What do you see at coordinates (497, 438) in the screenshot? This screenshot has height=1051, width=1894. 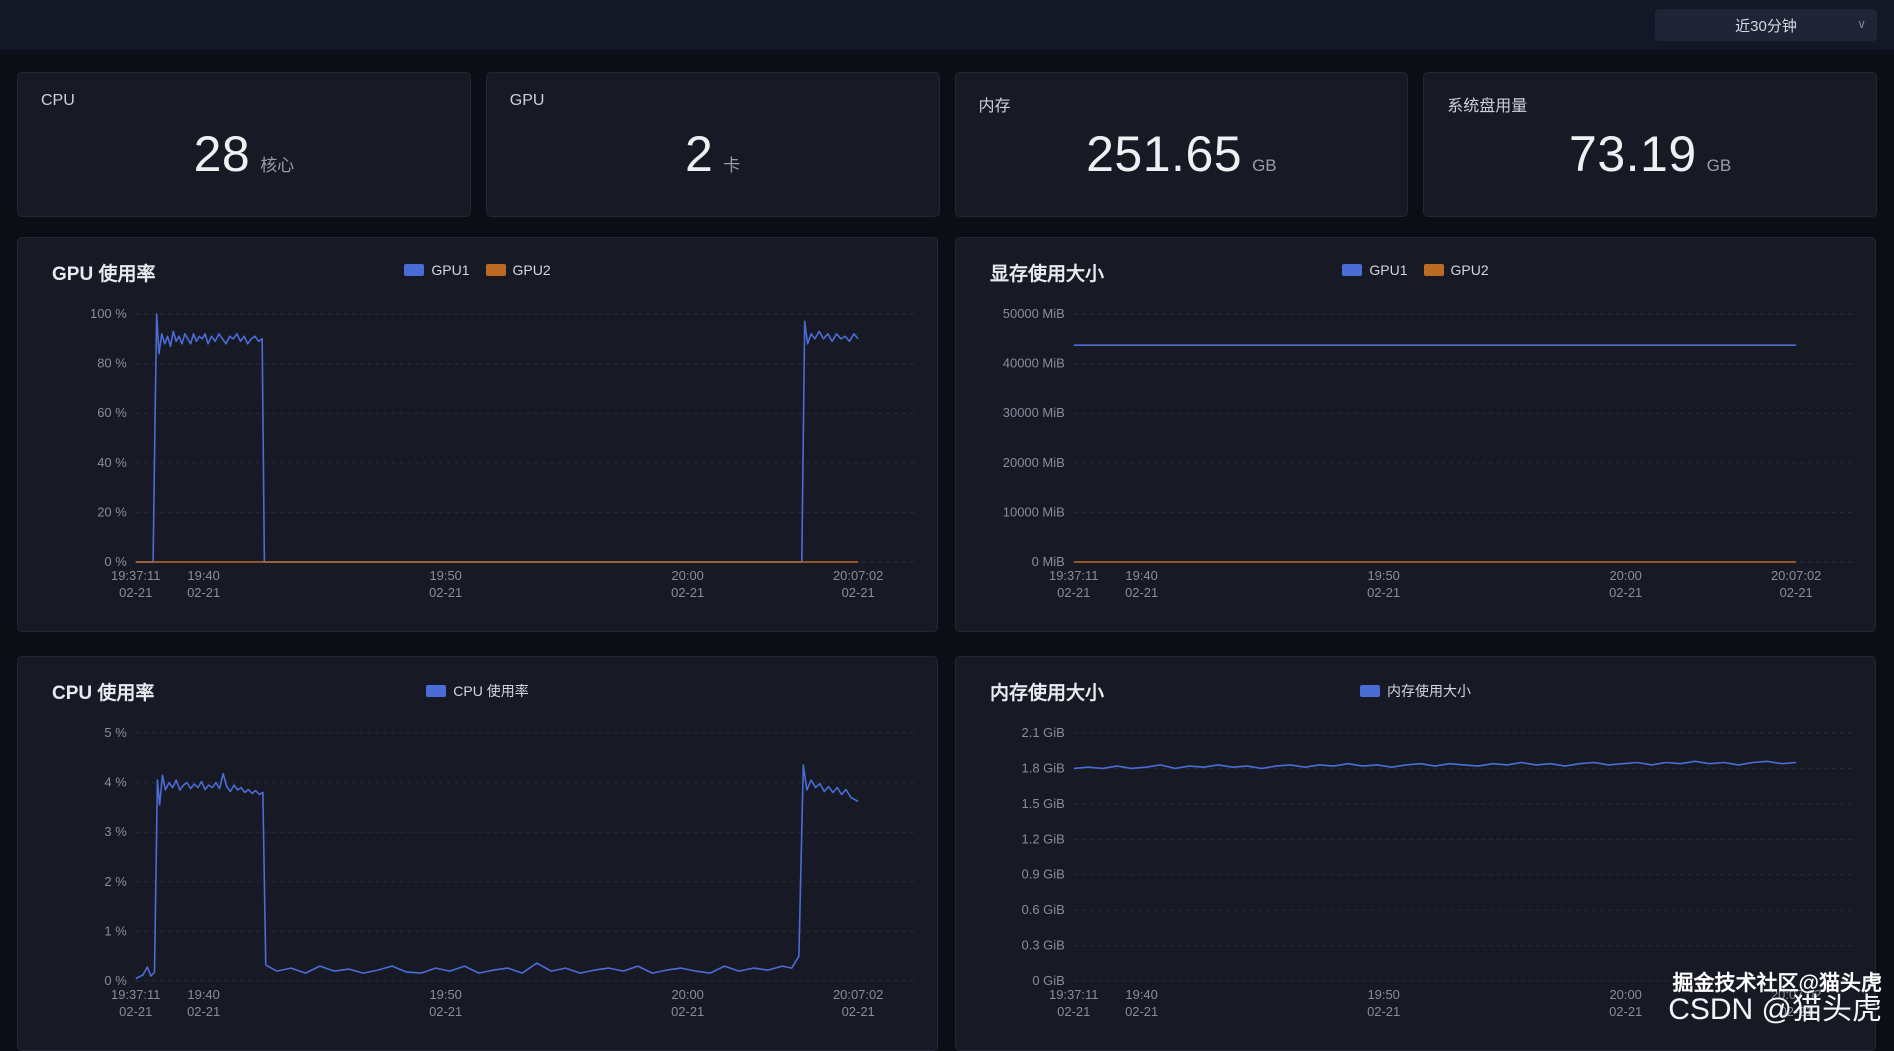 I see `series-line-GPU1` at bounding box center [497, 438].